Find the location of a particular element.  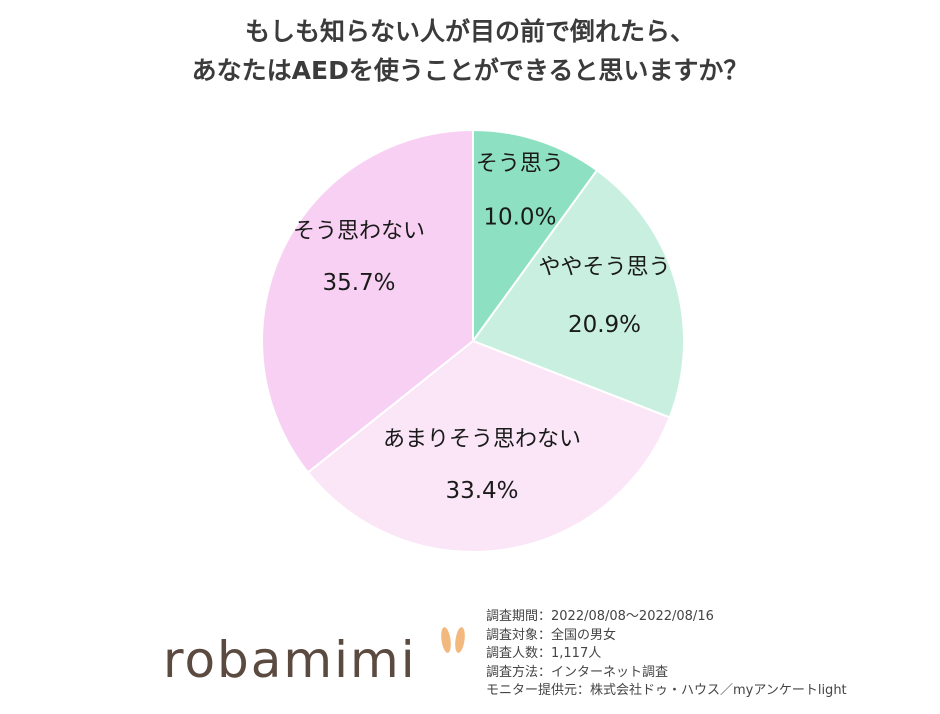

survey-method: 調査方法：インターネット調査 is located at coordinates (577, 672).